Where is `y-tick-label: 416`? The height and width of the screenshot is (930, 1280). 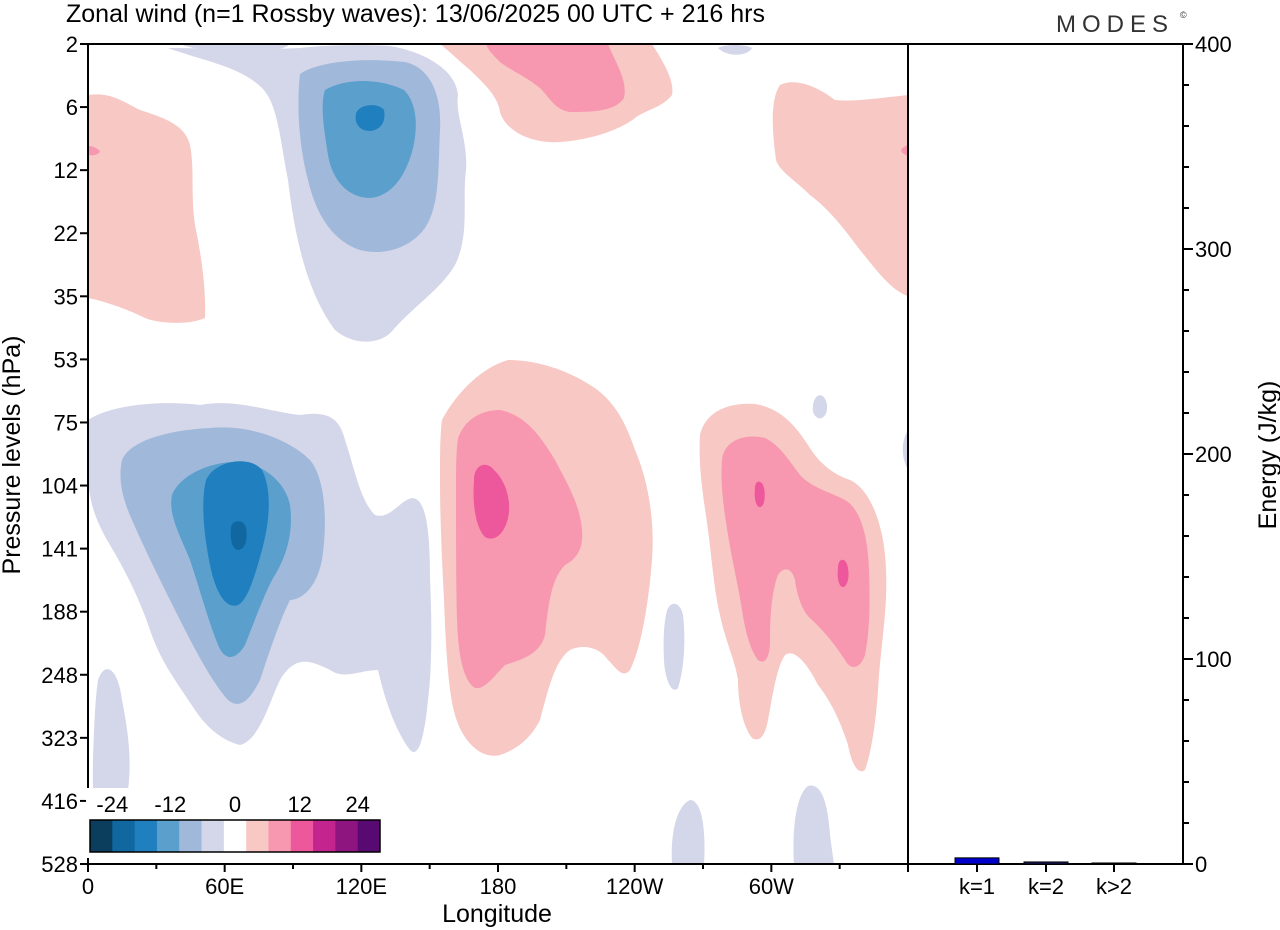
y-tick-label: 416 is located at coordinates (59, 801).